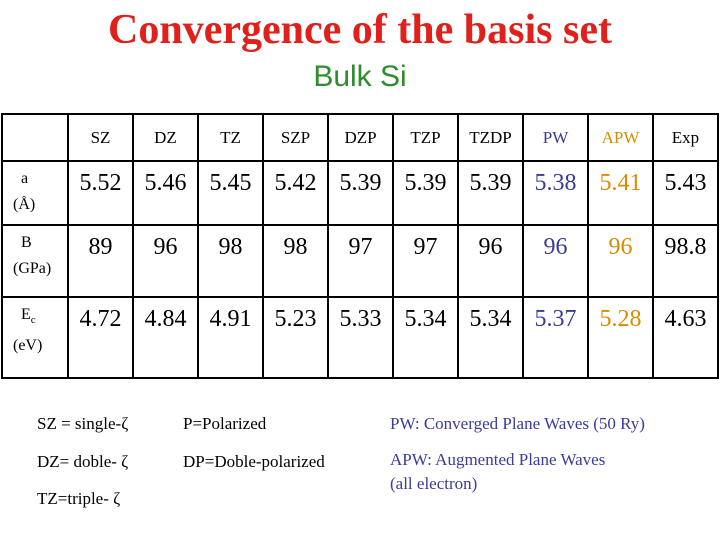  I want to click on header-row: SZ DZ TZ SZP DZP TZP TZDP PW APW Exp, so click(360, 137).